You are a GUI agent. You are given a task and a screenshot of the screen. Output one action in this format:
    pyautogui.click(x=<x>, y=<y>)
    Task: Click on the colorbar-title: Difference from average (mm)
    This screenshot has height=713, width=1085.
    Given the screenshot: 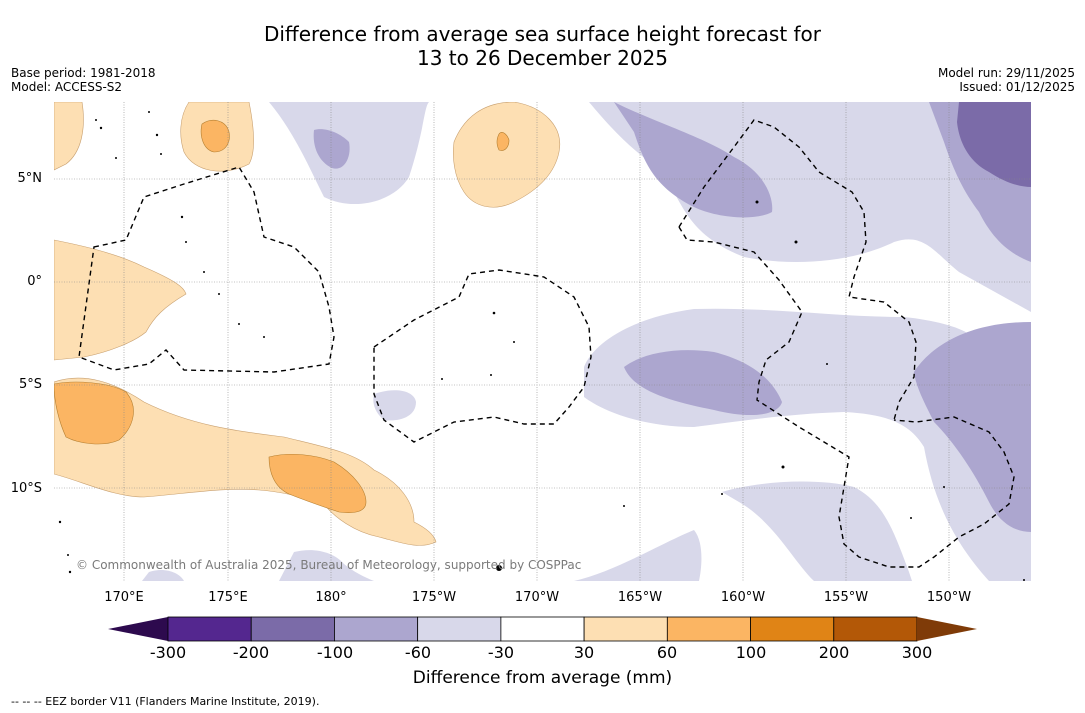 What is the action you would take?
    pyautogui.click(x=542, y=678)
    